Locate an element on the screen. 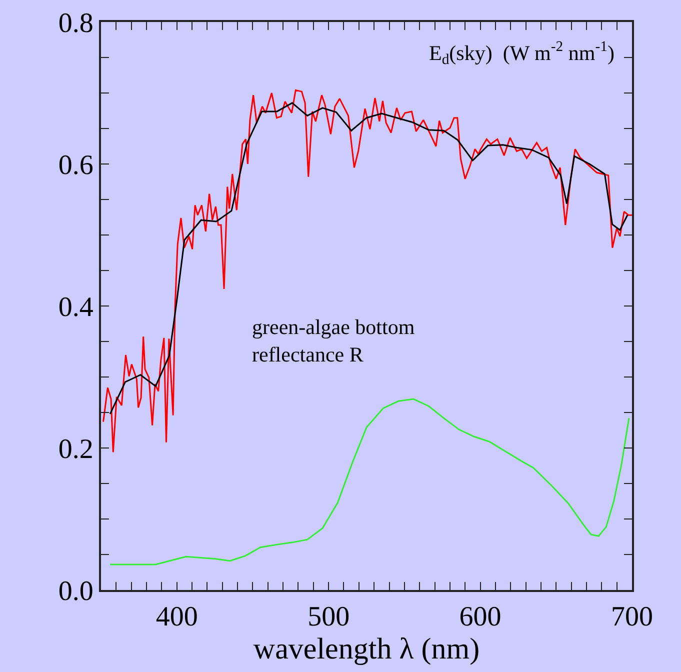  y-tick-label: 0.8 is located at coordinates (76, 23).